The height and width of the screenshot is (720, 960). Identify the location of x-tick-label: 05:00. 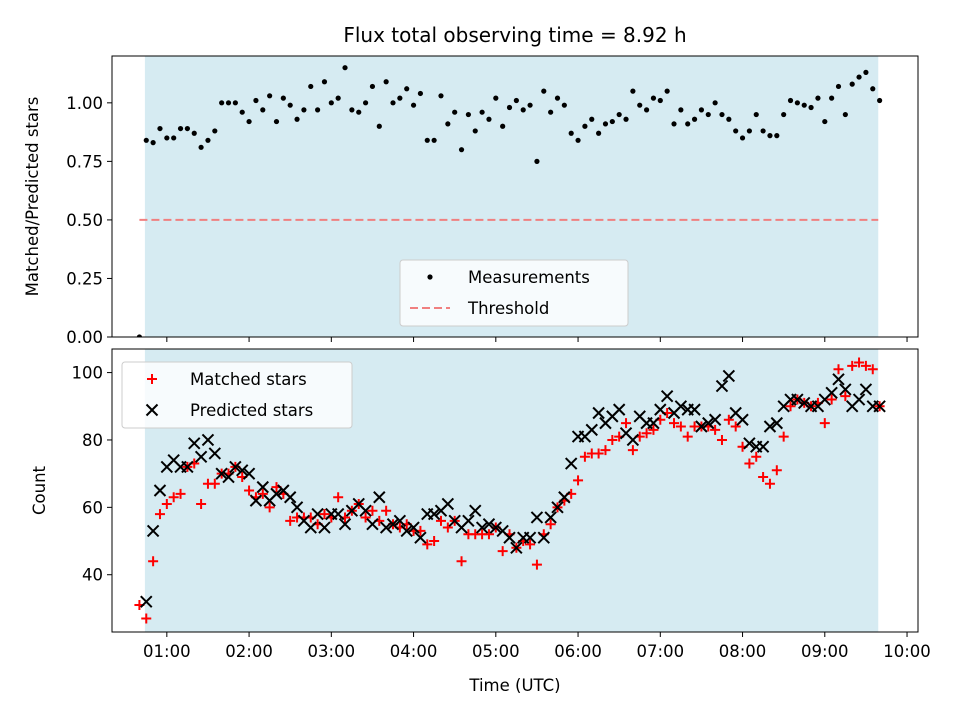
(496, 651).